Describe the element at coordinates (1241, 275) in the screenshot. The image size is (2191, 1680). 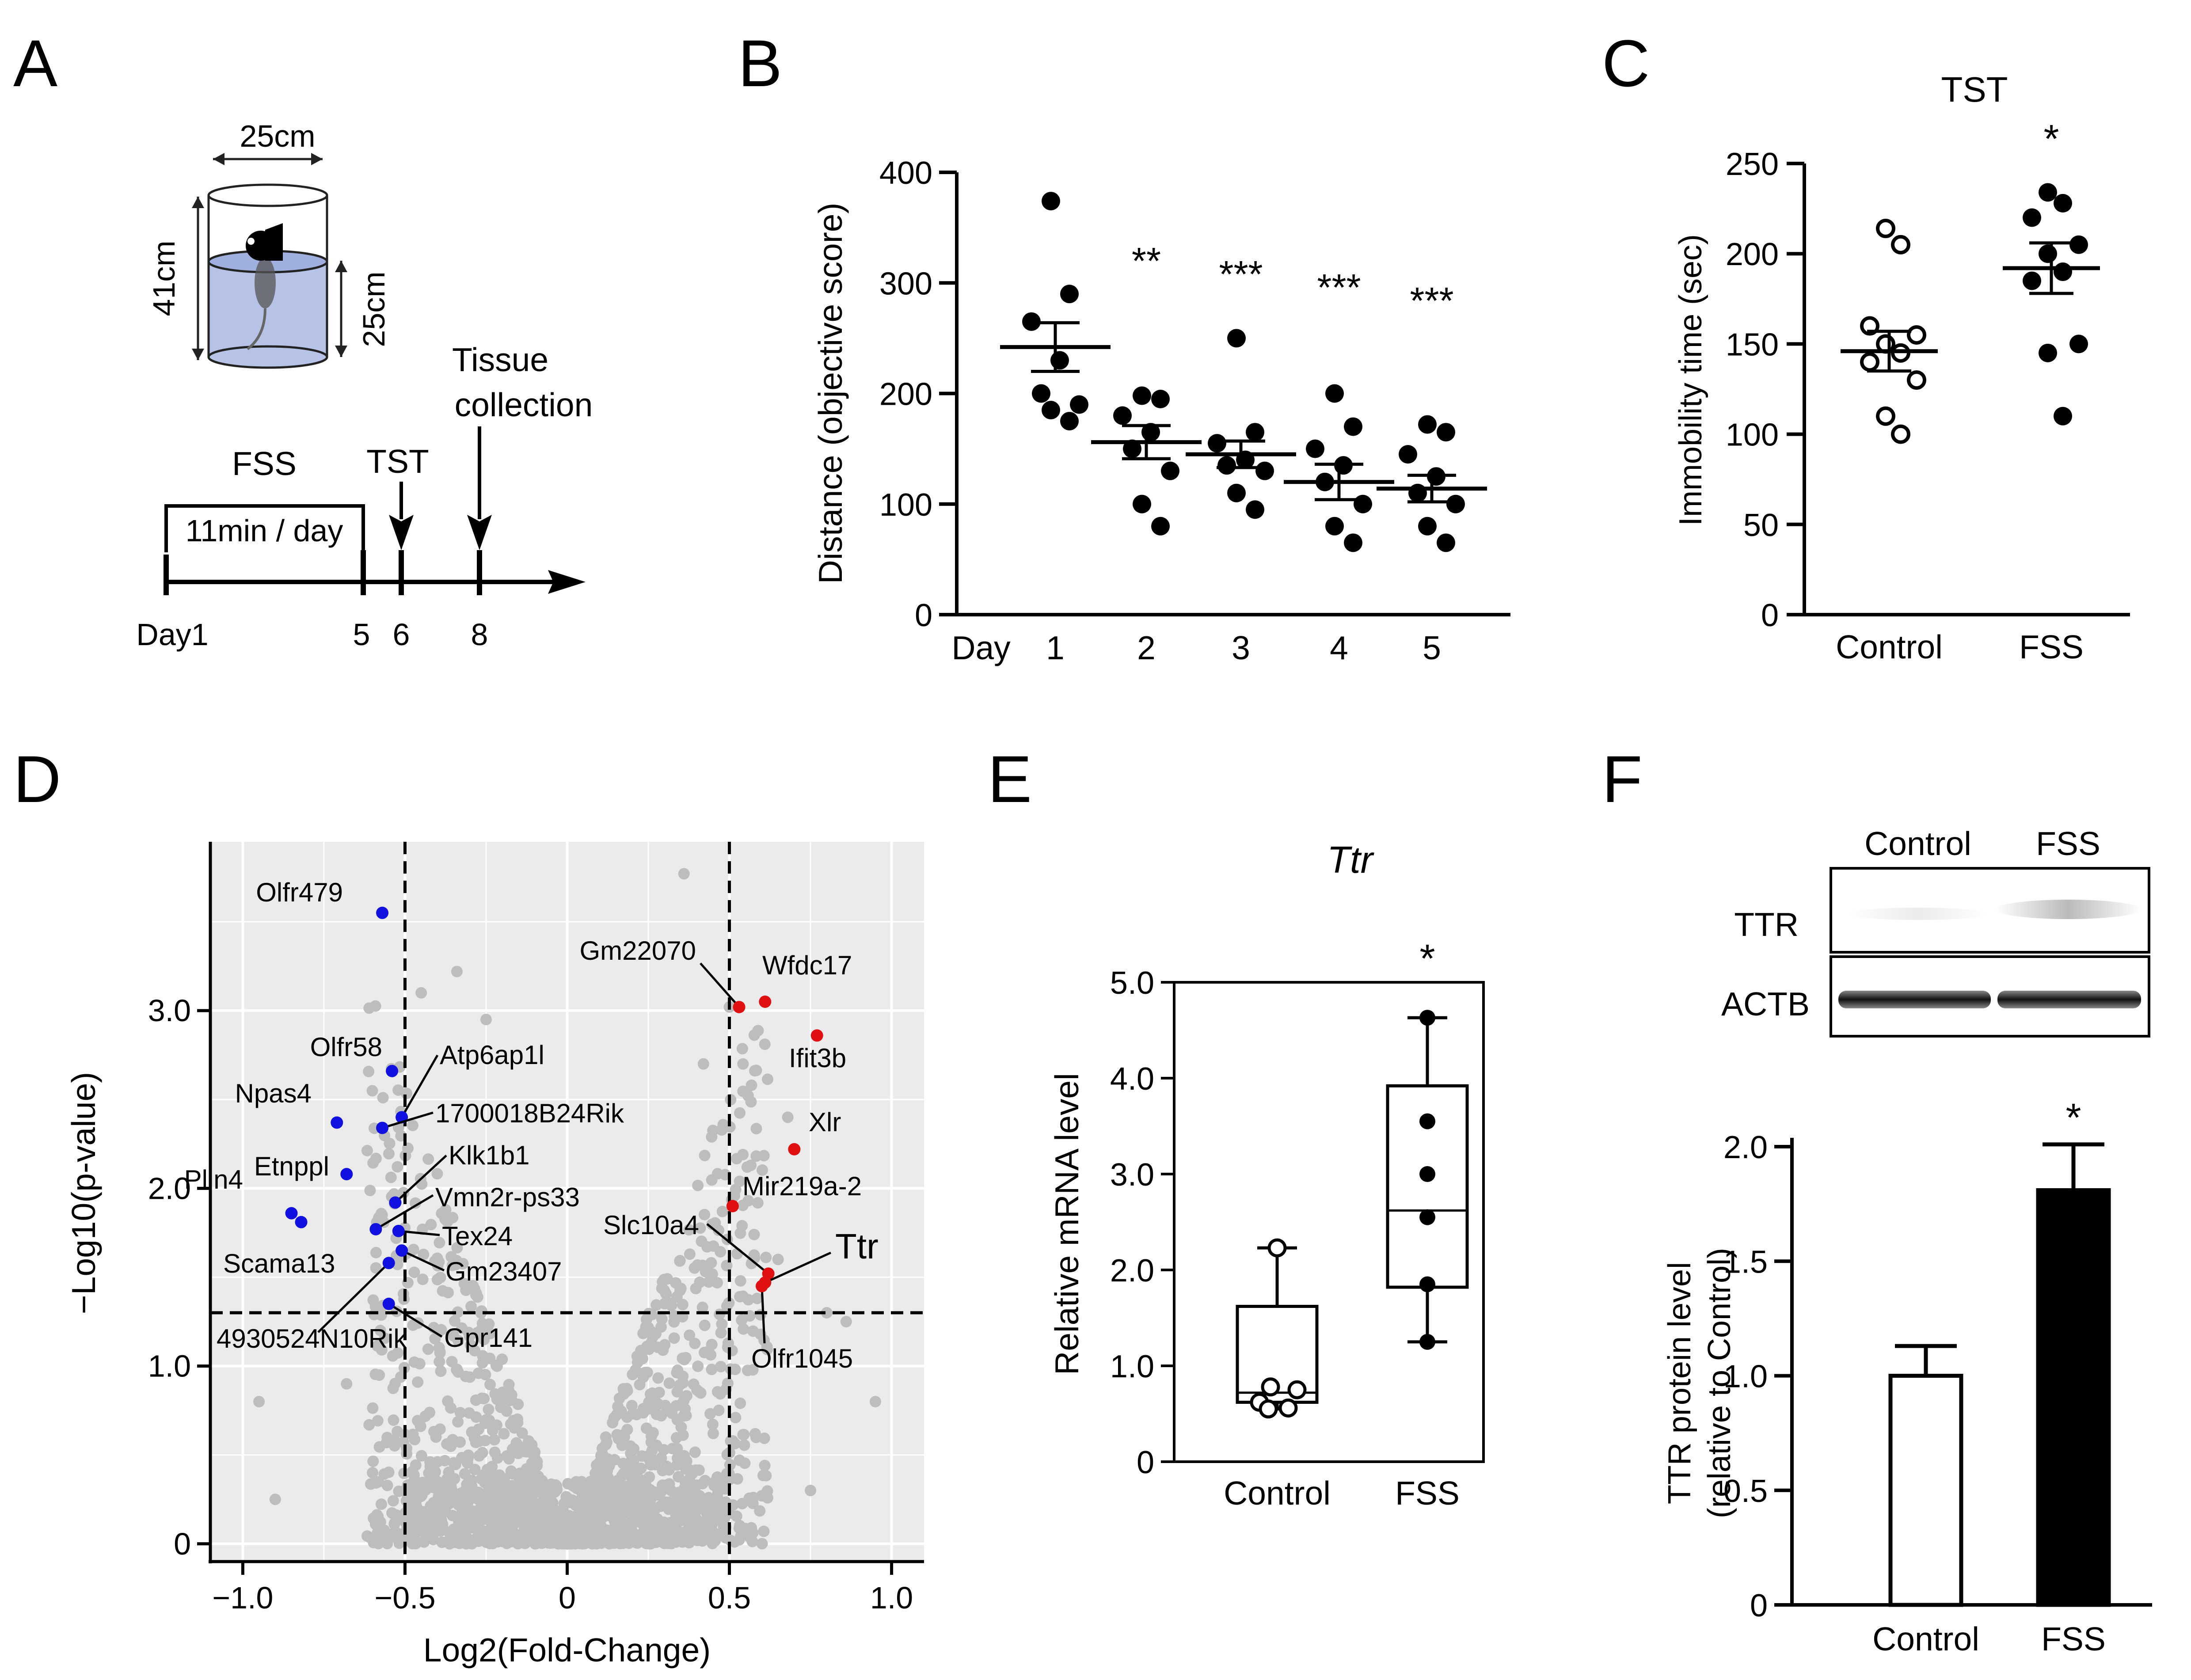
I see `chart-b-significance: ***` at that location.